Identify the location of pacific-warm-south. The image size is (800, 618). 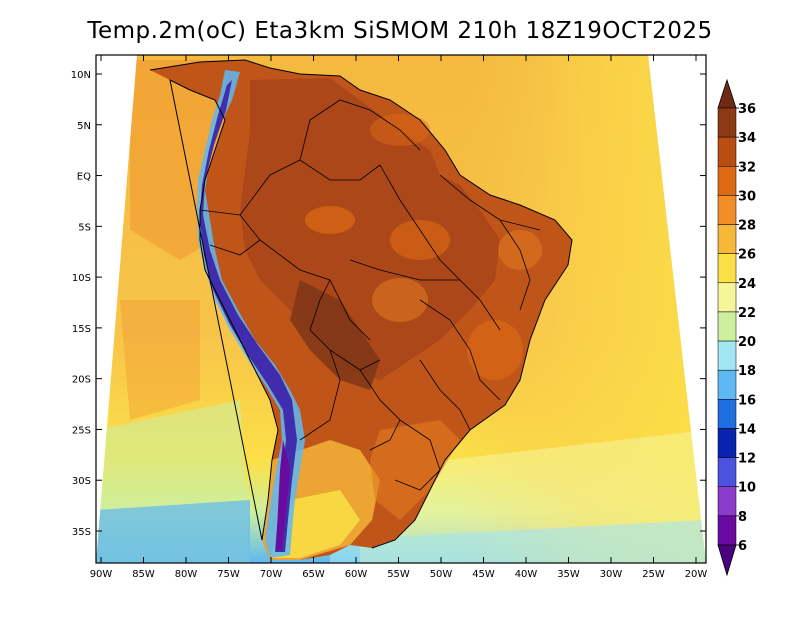
(160, 360).